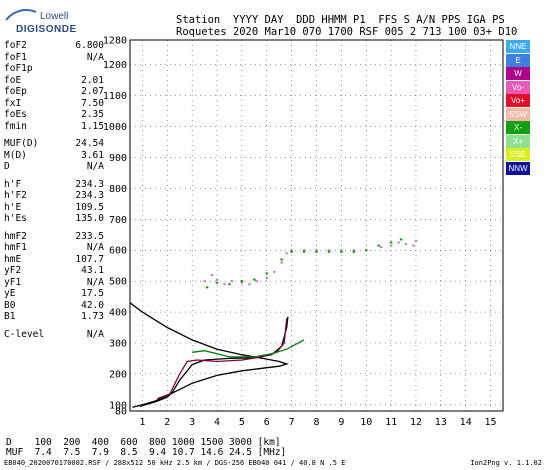 The image size is (550, 470). Describe the element at coordinates (518, 168) in the screenshot. I see `legend-item: NNW` at that location.